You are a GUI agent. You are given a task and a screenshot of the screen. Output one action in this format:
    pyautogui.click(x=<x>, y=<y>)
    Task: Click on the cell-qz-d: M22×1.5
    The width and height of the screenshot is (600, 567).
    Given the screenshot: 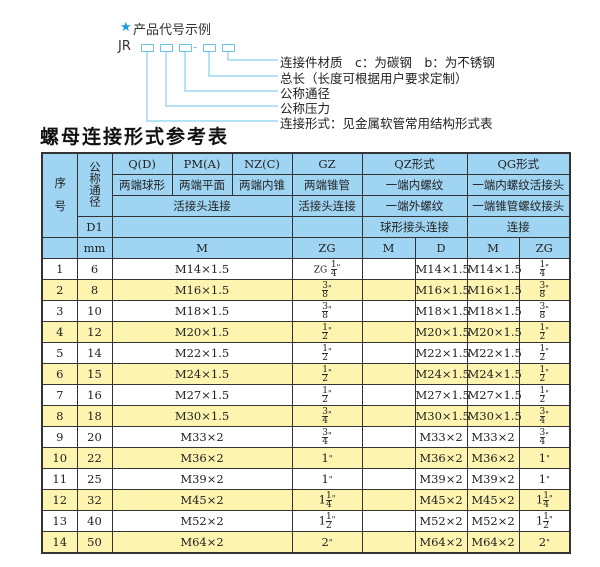 What is the action you would take?
    pyautogui.click(x=442, y=353)
    